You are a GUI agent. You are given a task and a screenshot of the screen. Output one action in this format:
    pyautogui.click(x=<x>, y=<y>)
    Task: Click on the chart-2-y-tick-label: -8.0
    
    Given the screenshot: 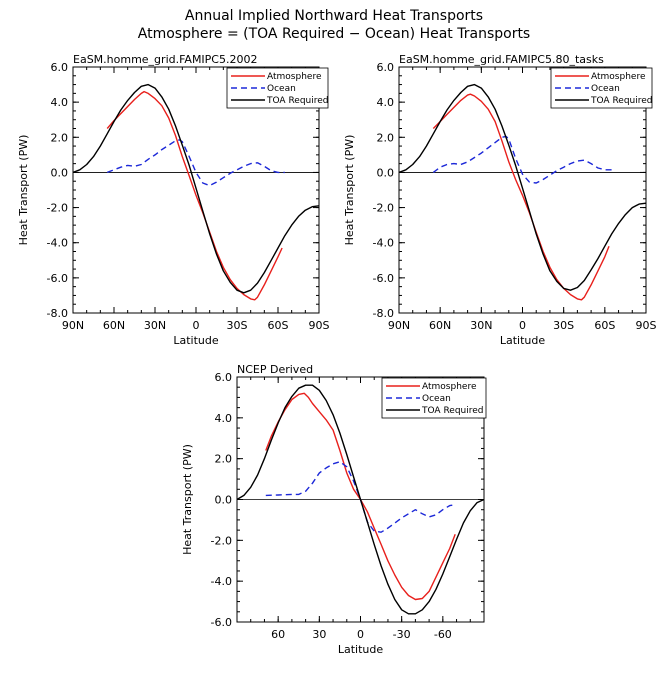 What is the action you would take?
    pyautogui.click(x=383, y=313)
    